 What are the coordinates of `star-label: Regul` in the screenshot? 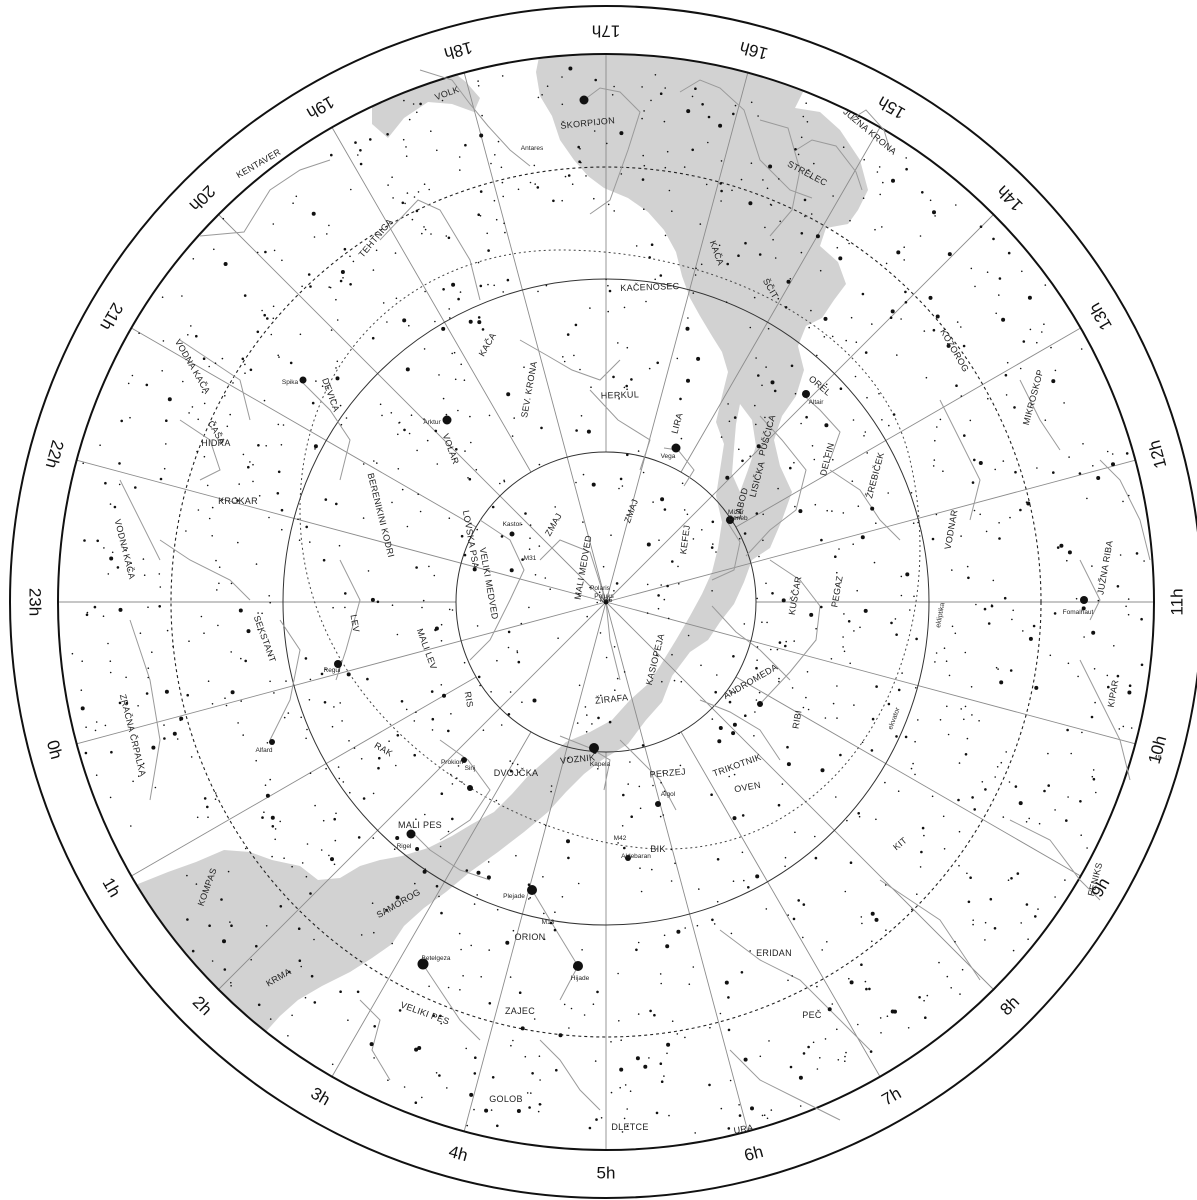 It's located at (333, 670).